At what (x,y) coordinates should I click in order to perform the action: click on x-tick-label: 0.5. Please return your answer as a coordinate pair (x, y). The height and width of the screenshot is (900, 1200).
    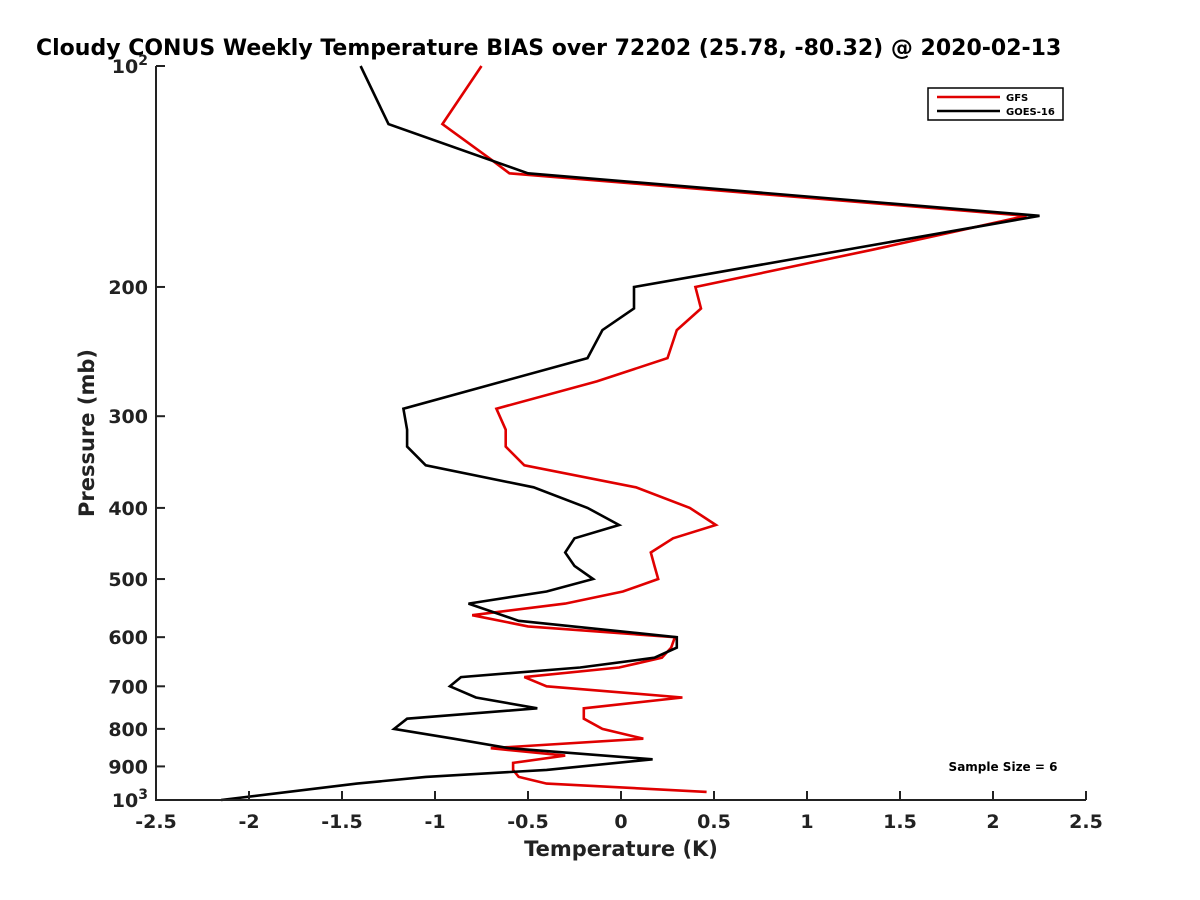
    Looking at the image, I should click on (714, 822).